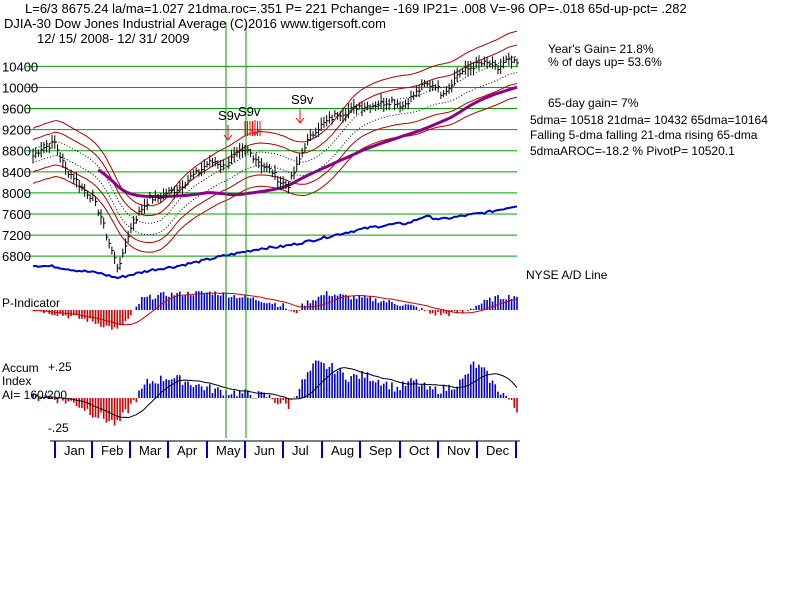 Image resolution: width=800 pixels, height=600 pixels. Describe the element at coordinates (380, 450) in the screenshot. I see `month-label-sep: Sep` at that location.